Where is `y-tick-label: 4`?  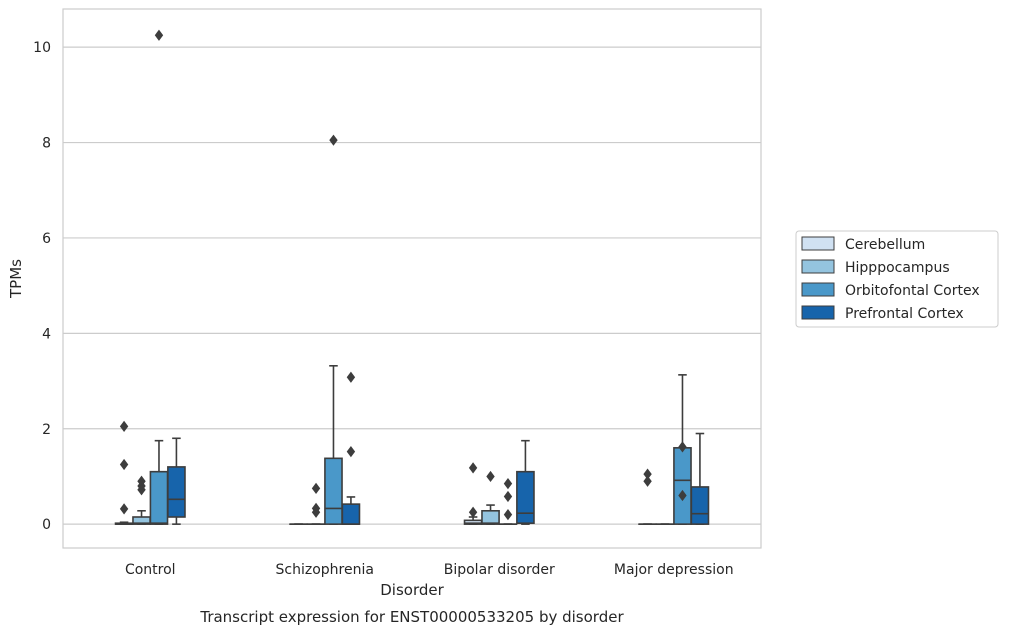 y-tick-label: 4 is located at coordinates (46, 334).